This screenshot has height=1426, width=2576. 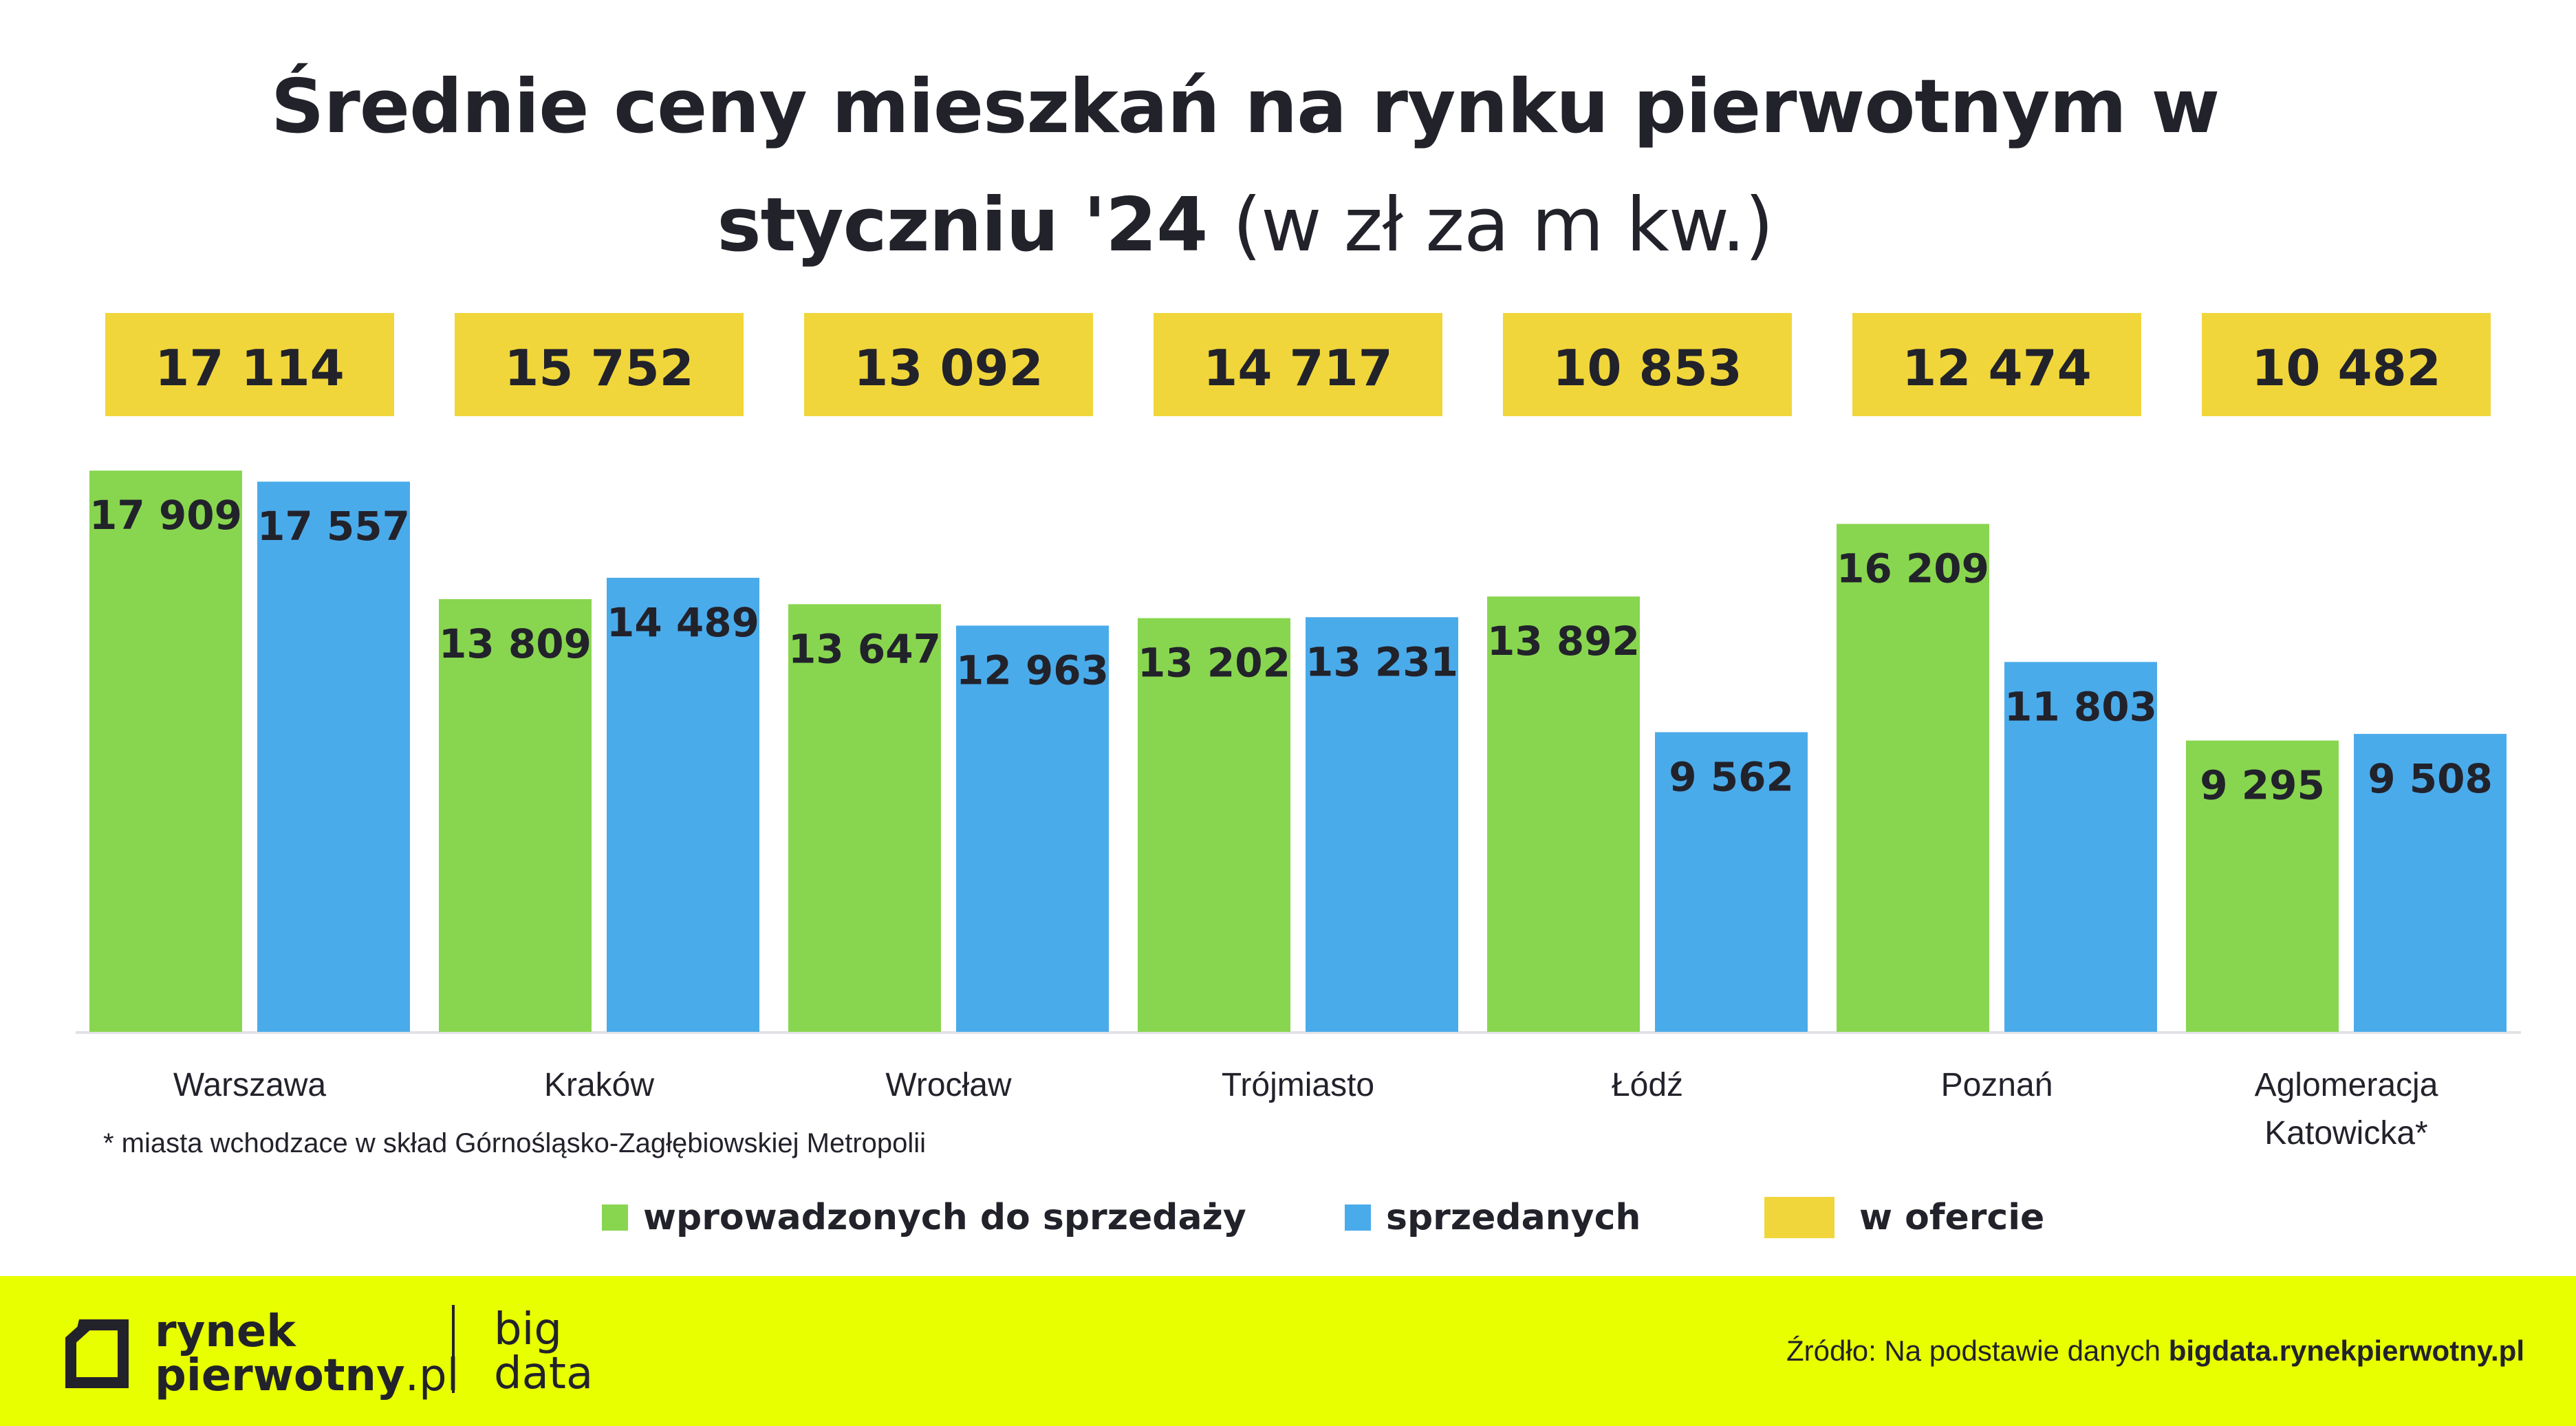 What do you see at coordinates (1731, 777) in the screenshot?
I see `data-label-sold-4: 9 562` at bounding box center [1731, 777].